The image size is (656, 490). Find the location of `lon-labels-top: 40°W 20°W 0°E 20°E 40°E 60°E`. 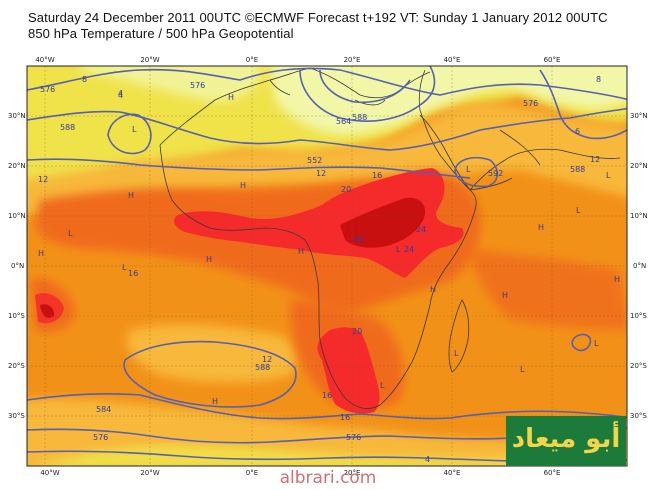

lon-labels-top: 40°W 20°W 0°E 20°E 40°E 60°E is located at coordinates (297, 60).